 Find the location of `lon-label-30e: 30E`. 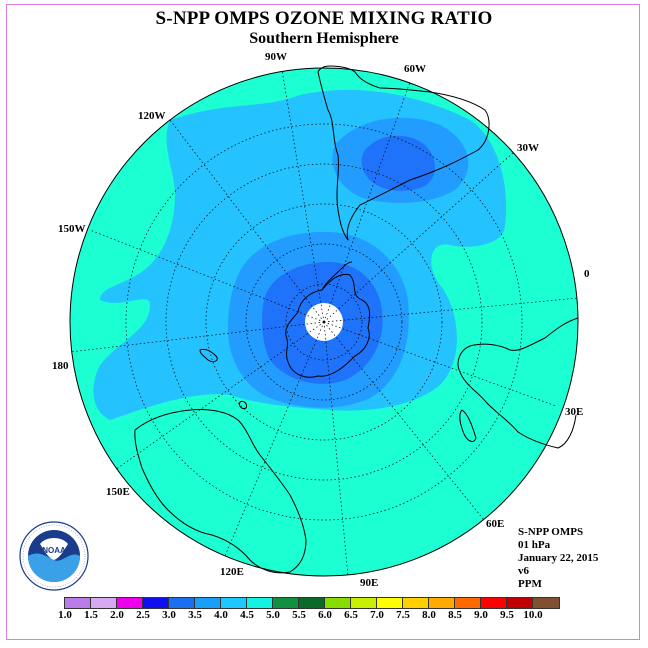

lon-label-30e: 30E is located at coordinates (574, 412).